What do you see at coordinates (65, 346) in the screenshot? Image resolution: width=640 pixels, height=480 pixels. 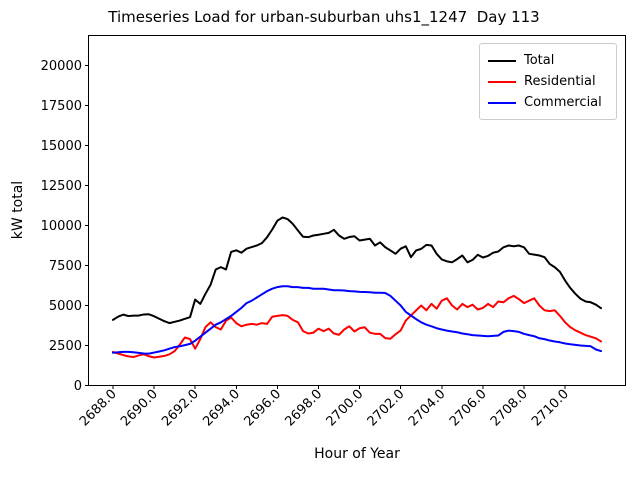 I see `y-tick-label: 2500` at bounding box center [65, 346].